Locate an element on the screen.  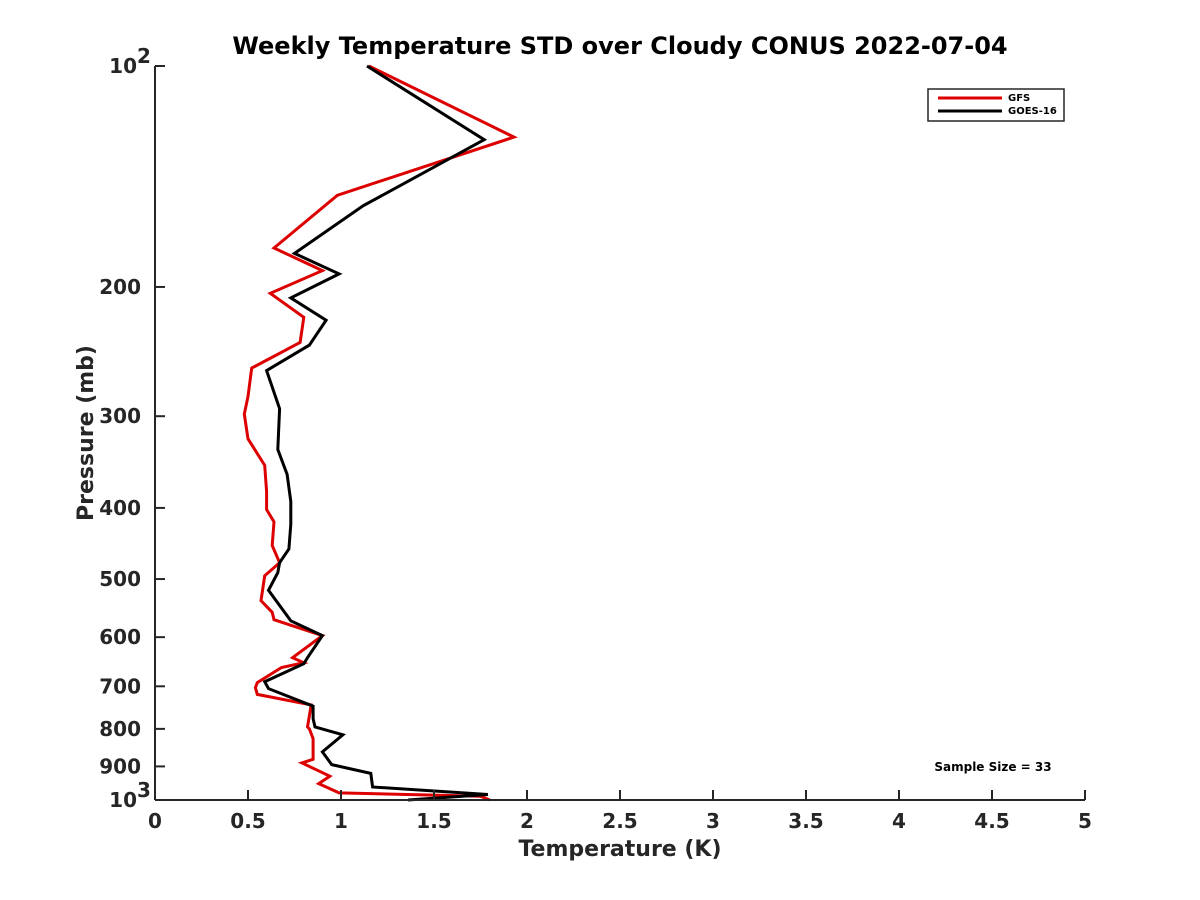
x-tick-label: 3.5 is located at coordinates (805, 821).